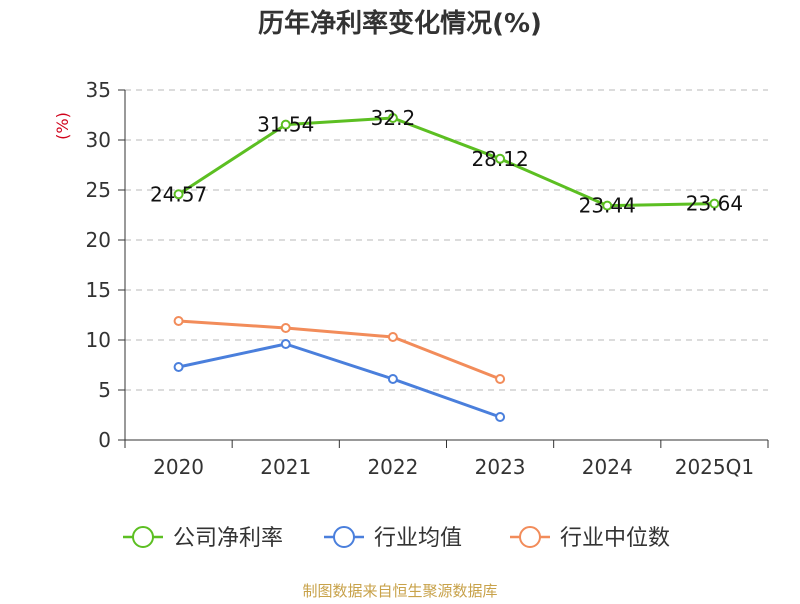 This screenshot has height=604, width=800. Describe the element at coordinates (98, 340) in the screenshot. I see `y-tick-label: 10` at that location.